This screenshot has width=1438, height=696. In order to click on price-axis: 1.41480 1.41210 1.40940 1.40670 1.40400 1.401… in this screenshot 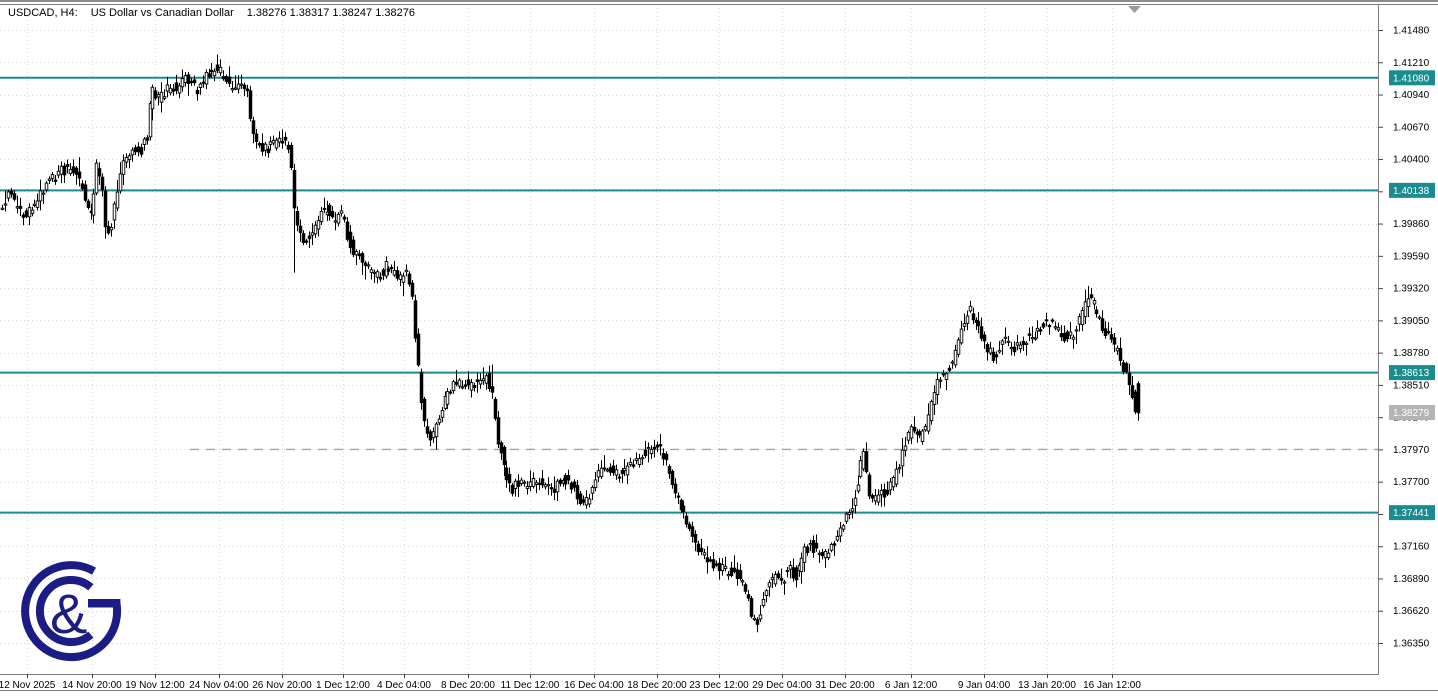, I will do `click(1404, 338)`.